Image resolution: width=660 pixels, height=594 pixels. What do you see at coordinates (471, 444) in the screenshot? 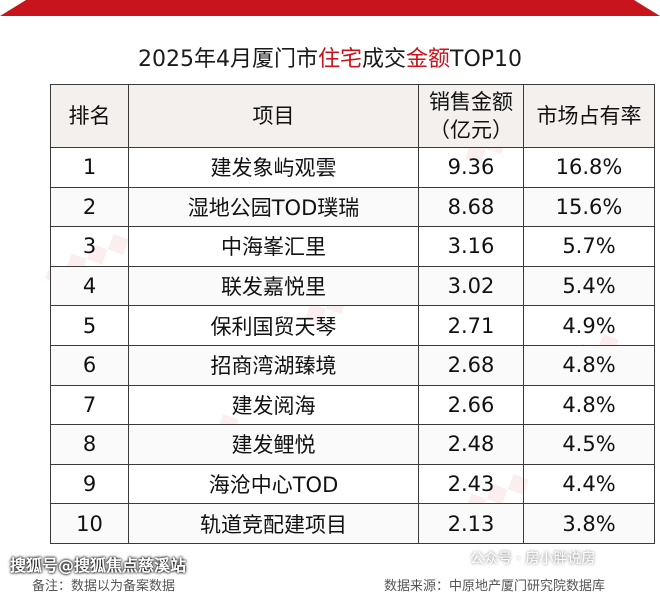
I see `sales-cell: 2.48` at bounding box center [471, 444].